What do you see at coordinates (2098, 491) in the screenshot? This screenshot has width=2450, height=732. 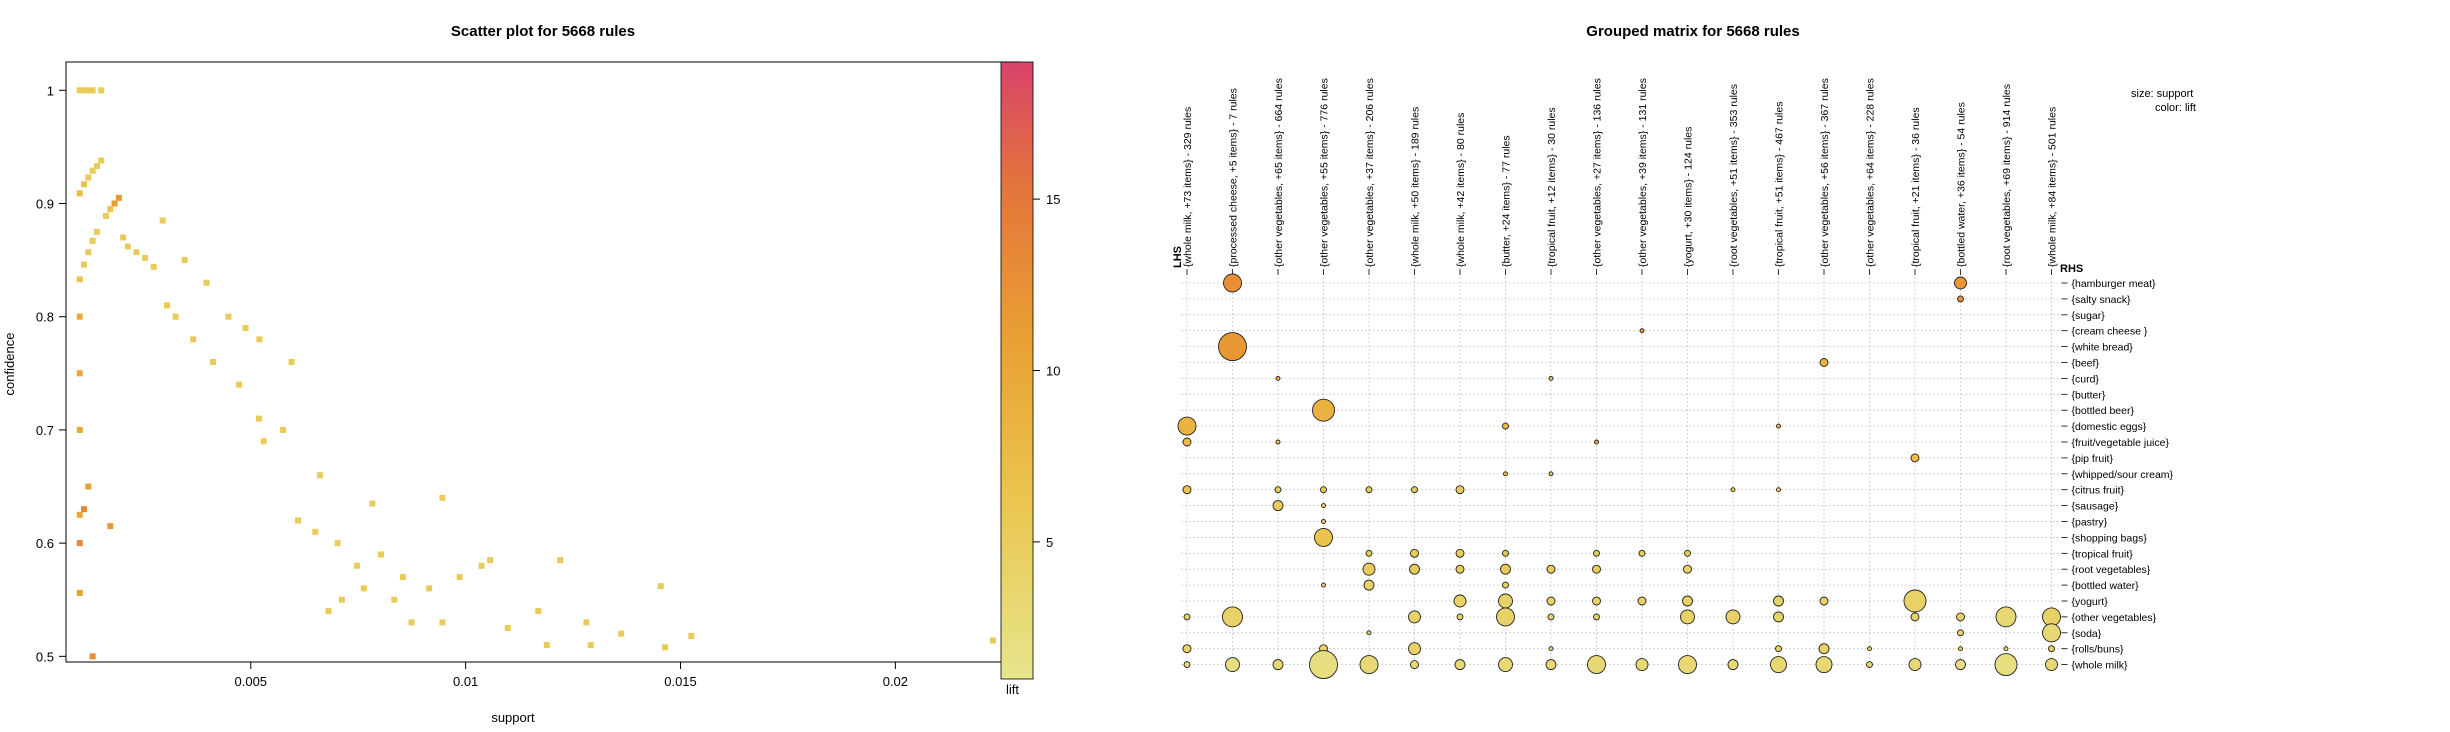 I see `rhs-label: {citrus fruit}` at bounding box center [2098, 491].